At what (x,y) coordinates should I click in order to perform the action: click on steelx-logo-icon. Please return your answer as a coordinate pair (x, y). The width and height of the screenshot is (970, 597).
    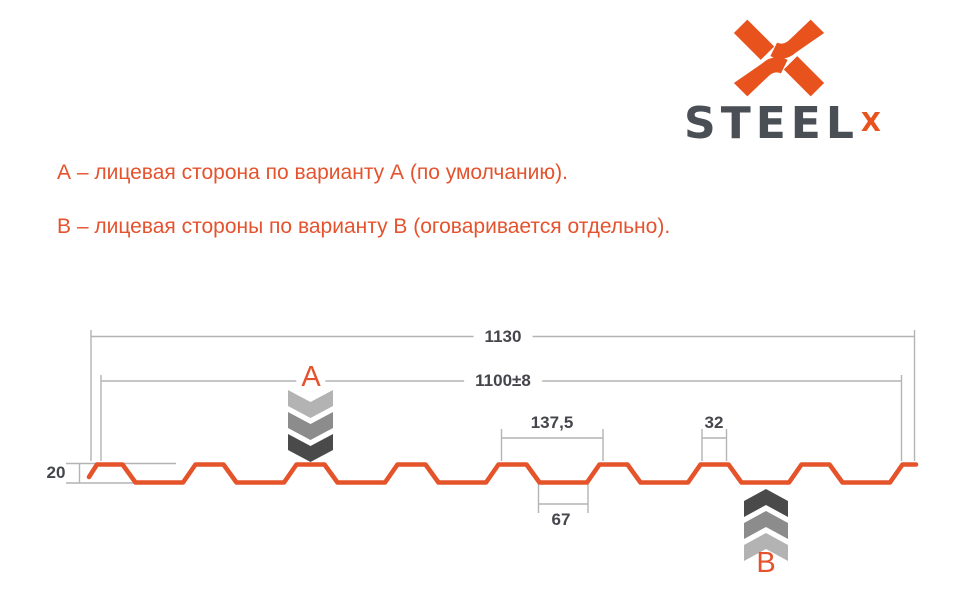
    Looking at the image, I should click on (779, 58).